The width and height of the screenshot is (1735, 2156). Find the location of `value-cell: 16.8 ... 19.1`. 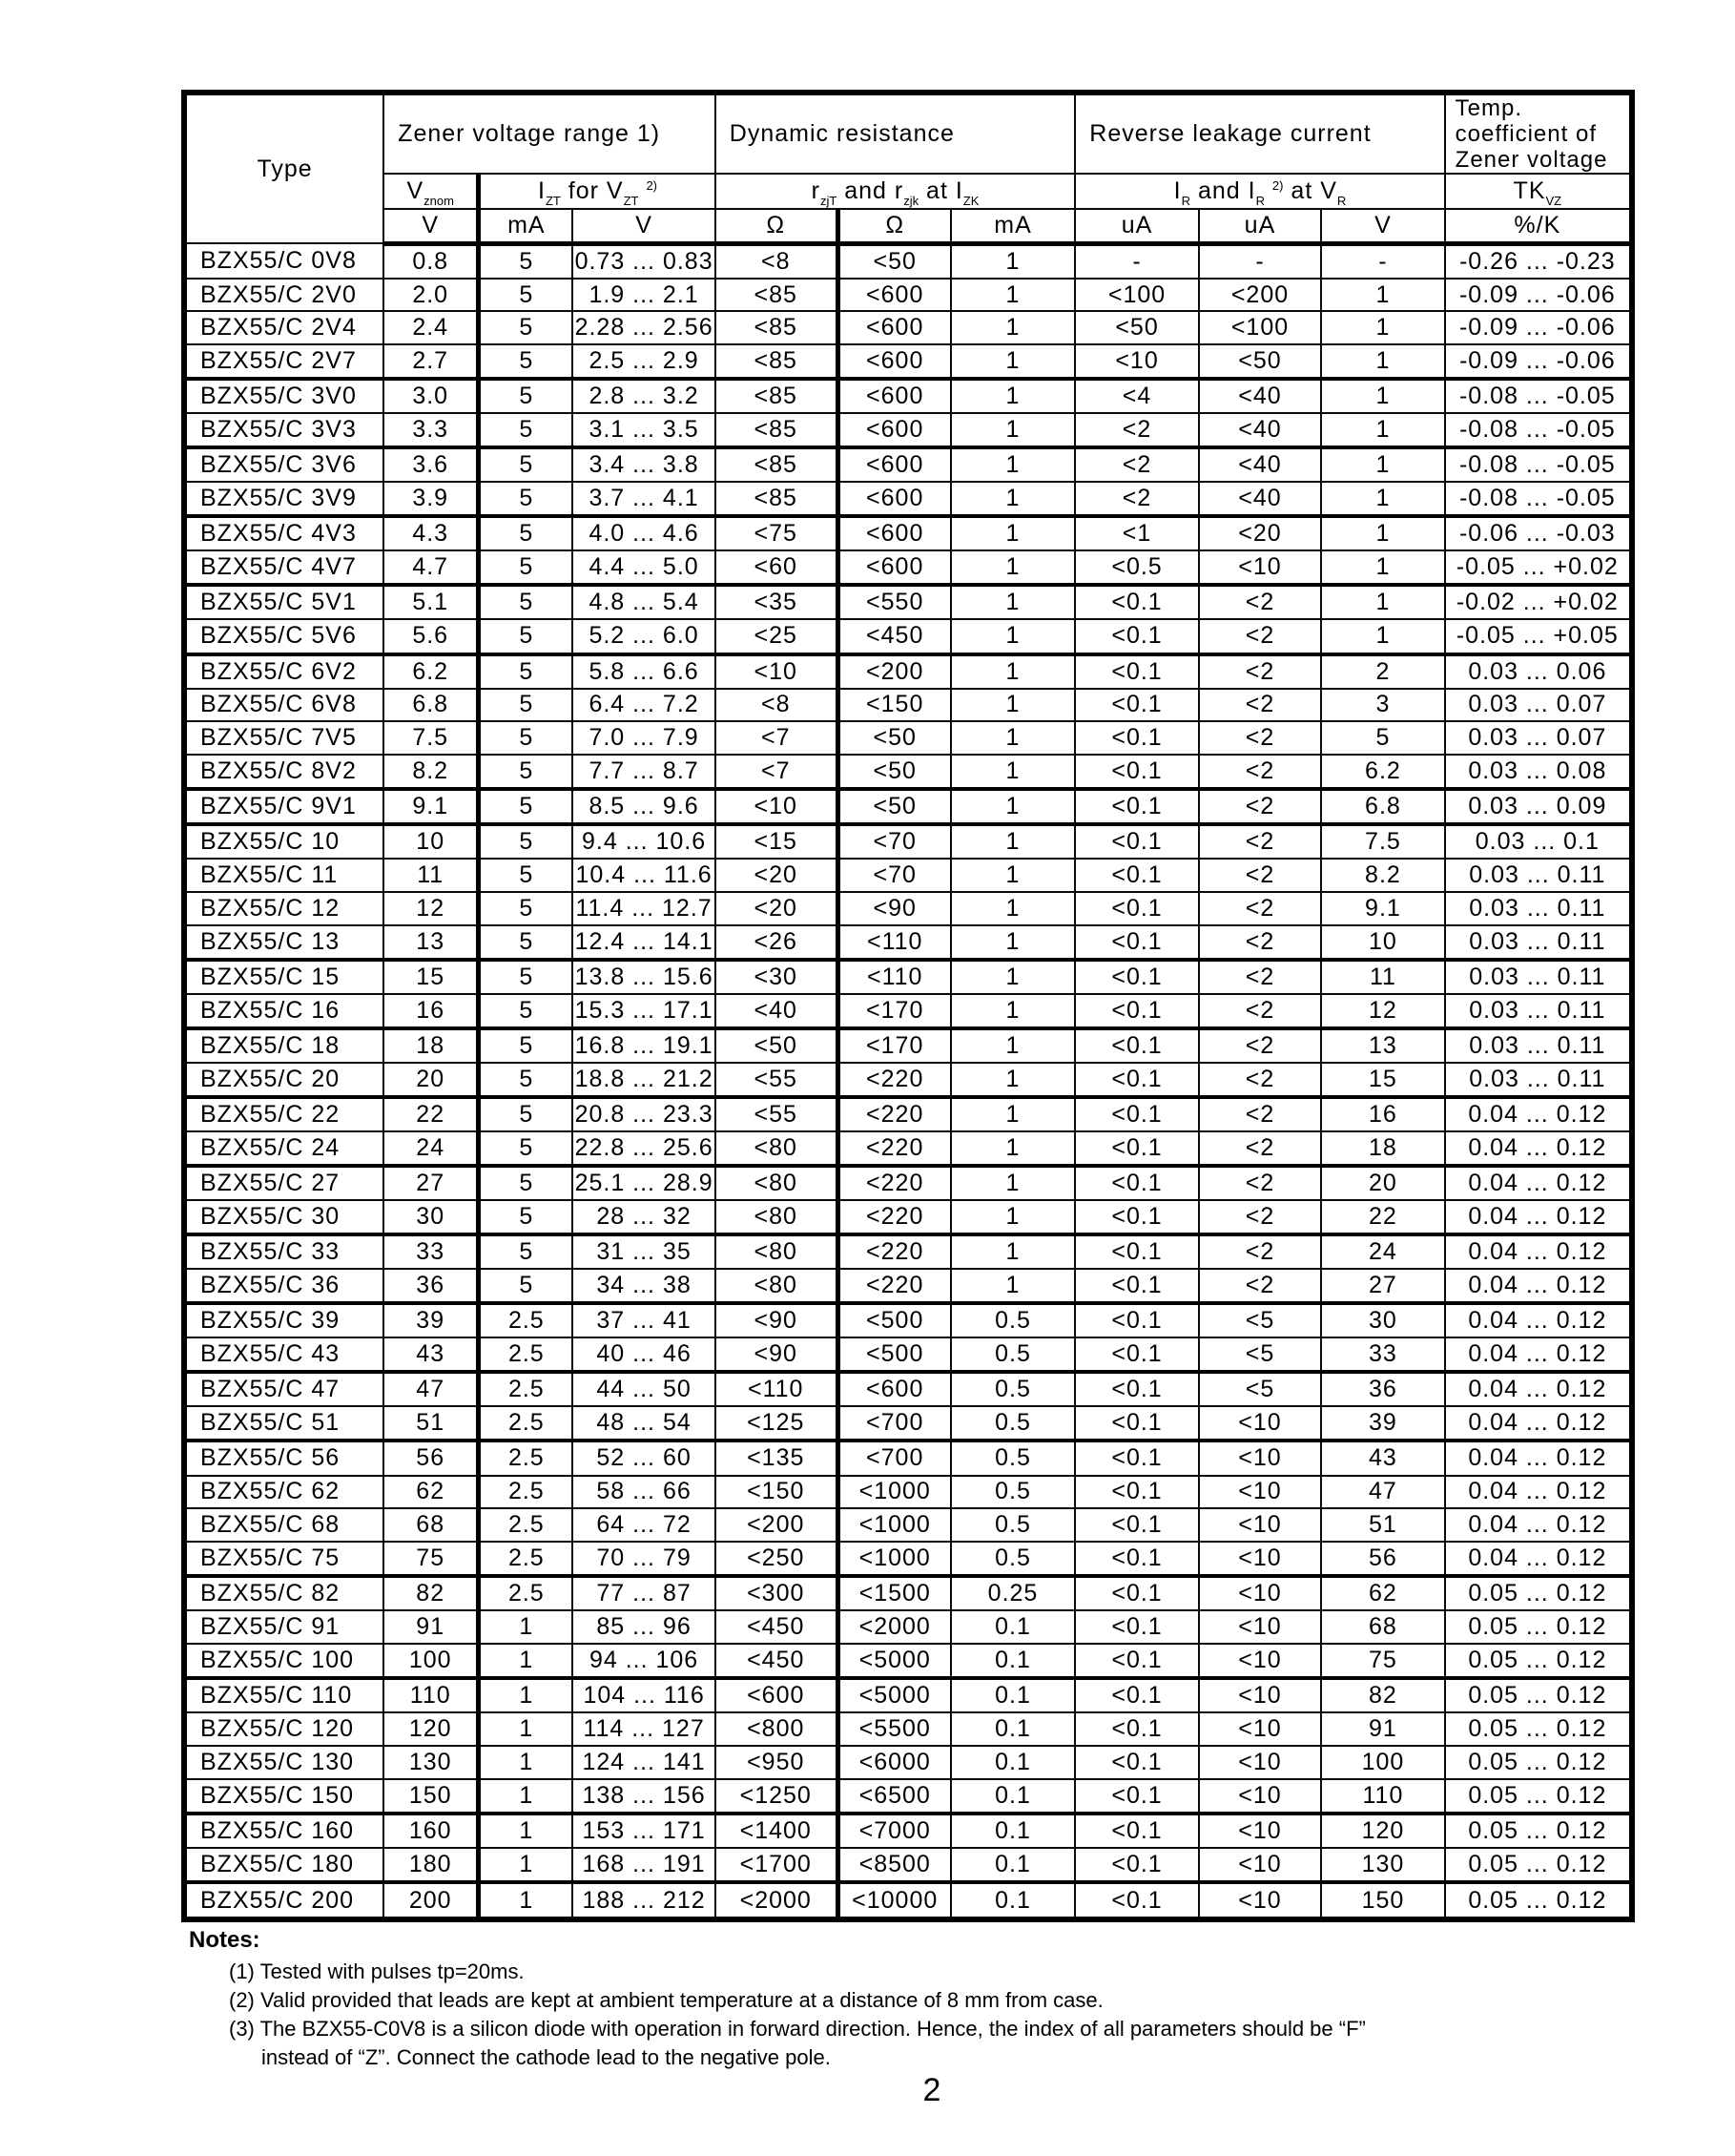

value-cell: 16.8 ... 19.1 is located at coordinates (643, 1046).